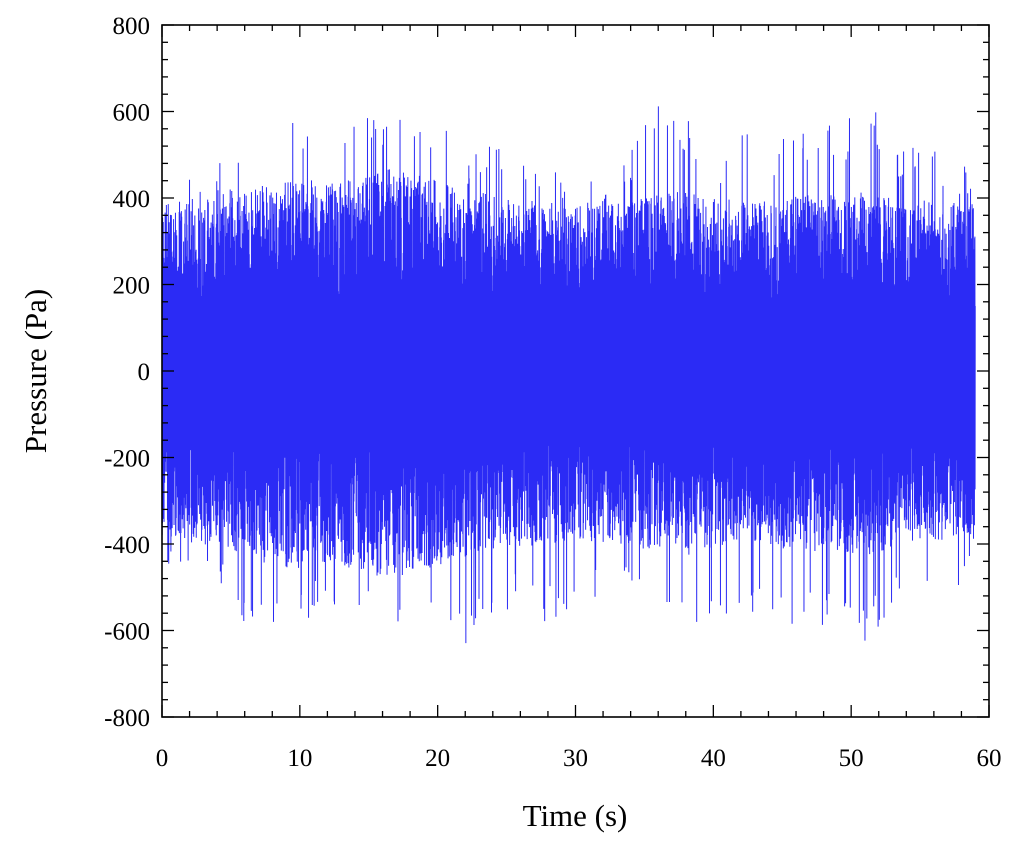 The image size is (1024, 850). What do you see at coordinates (127, 632) in the screenshot?
I see `y-tick-label: -600` at bounding box center [127, 632].